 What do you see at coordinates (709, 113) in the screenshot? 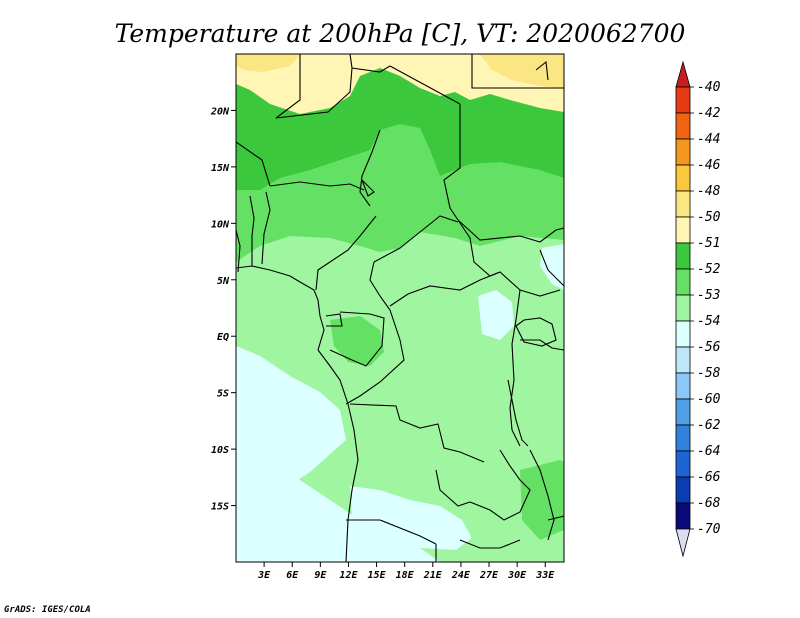
I see `colorbar-label: -42` at bounding box center [709, 113].